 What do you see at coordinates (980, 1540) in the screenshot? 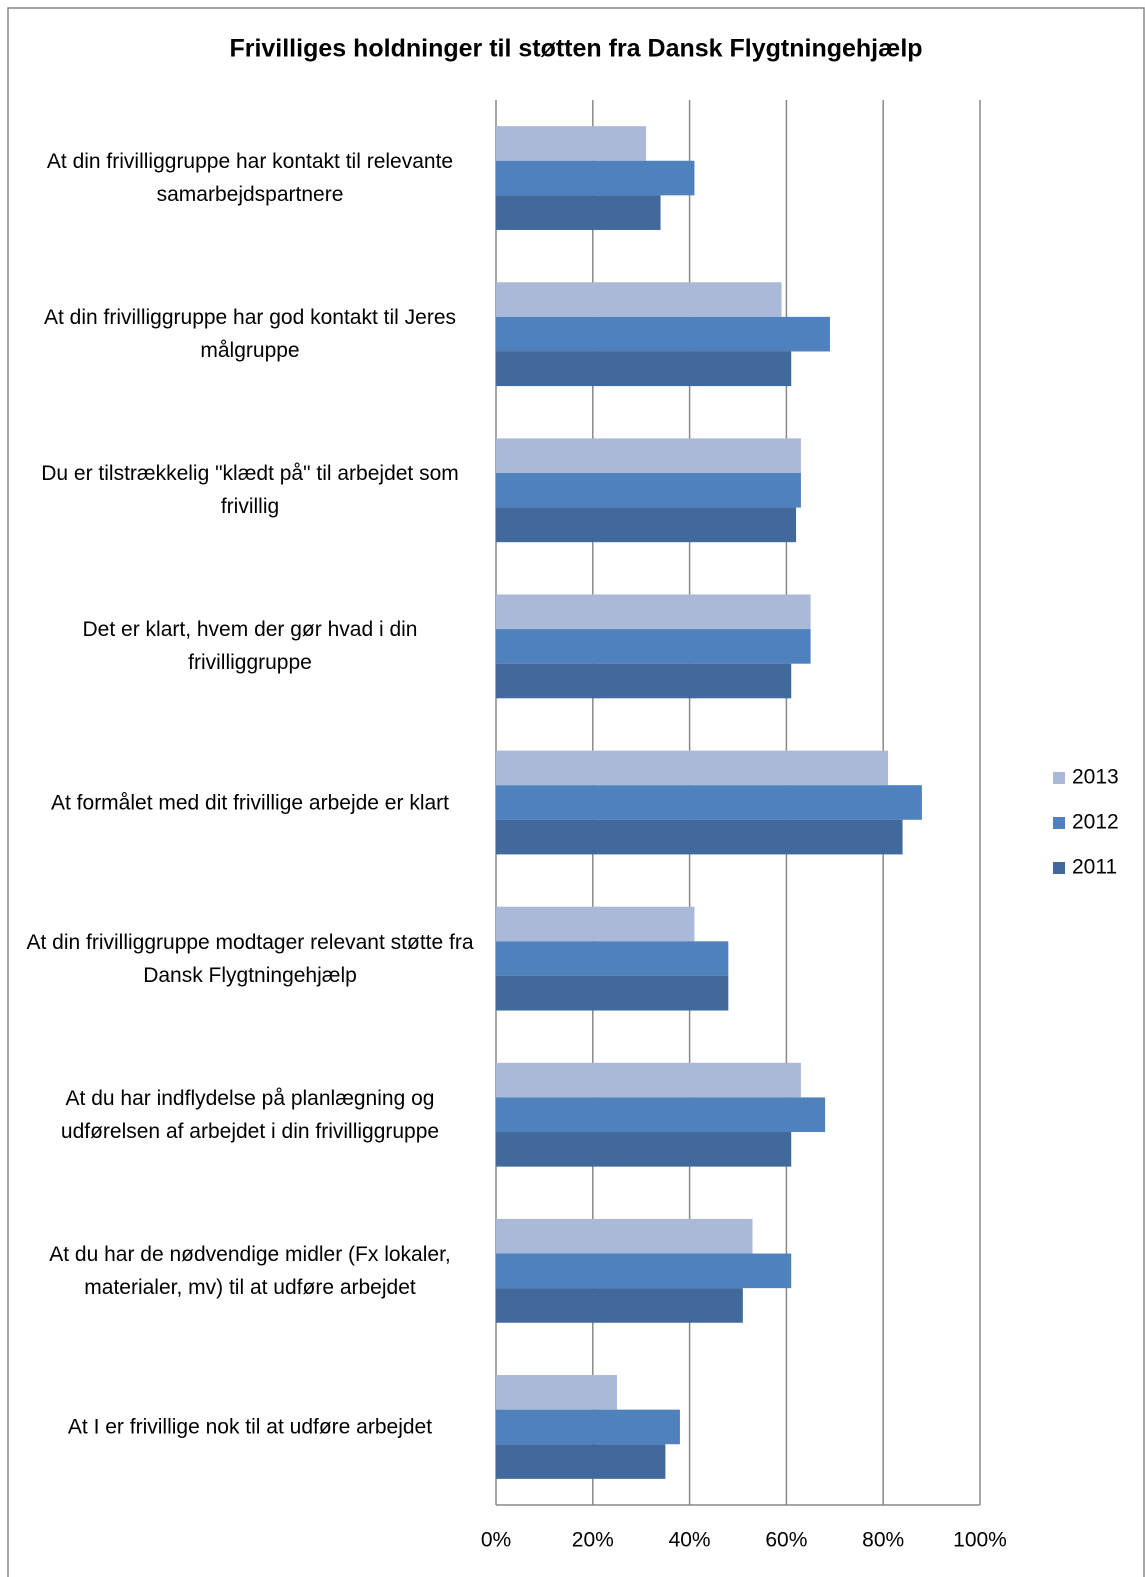
I see `x-tick-label: 100%` at bounding box center [980, 1540].